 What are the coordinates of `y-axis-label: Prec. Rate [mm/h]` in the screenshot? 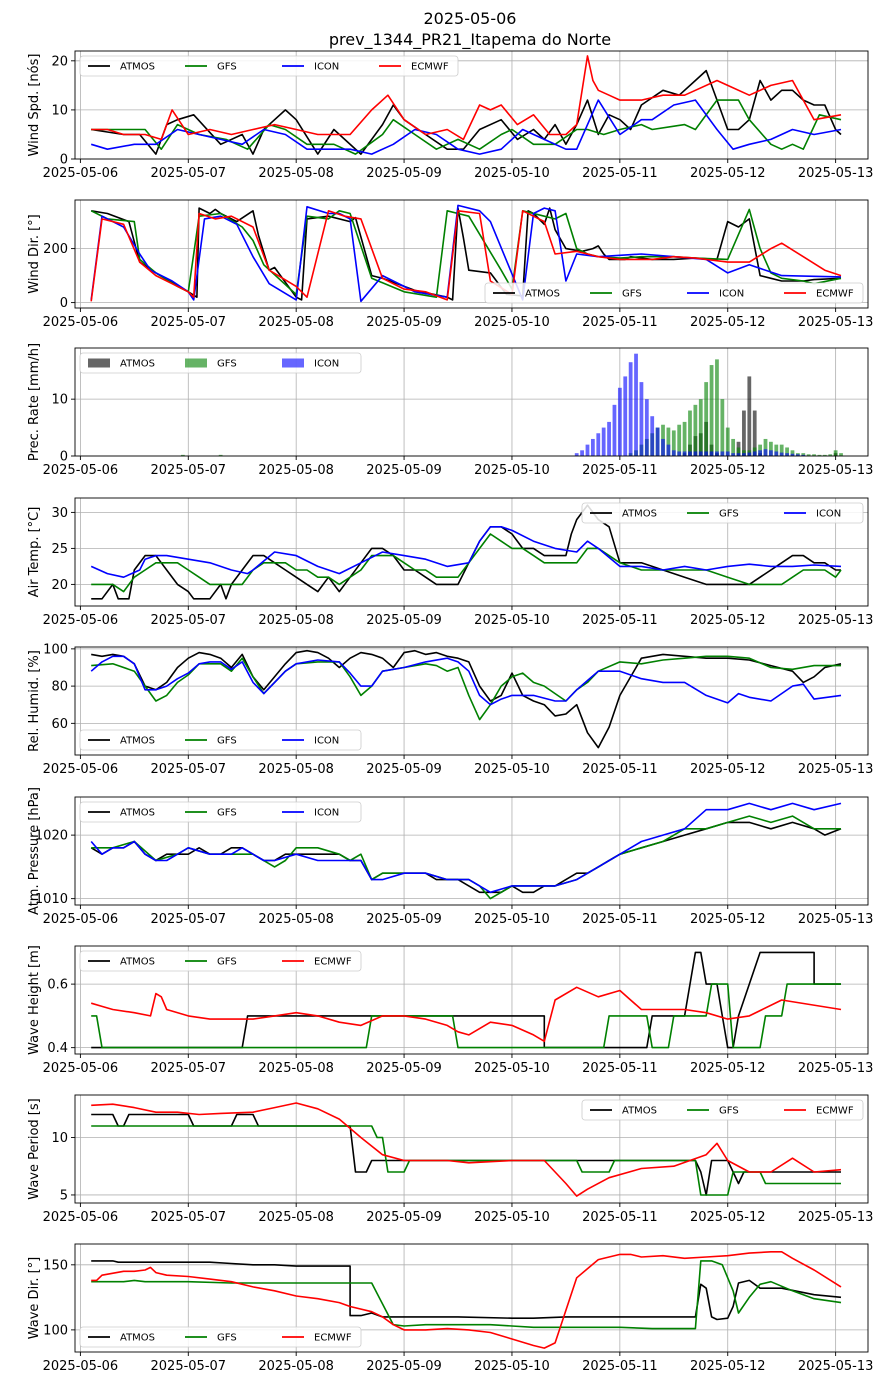 It's located at (34, 402).